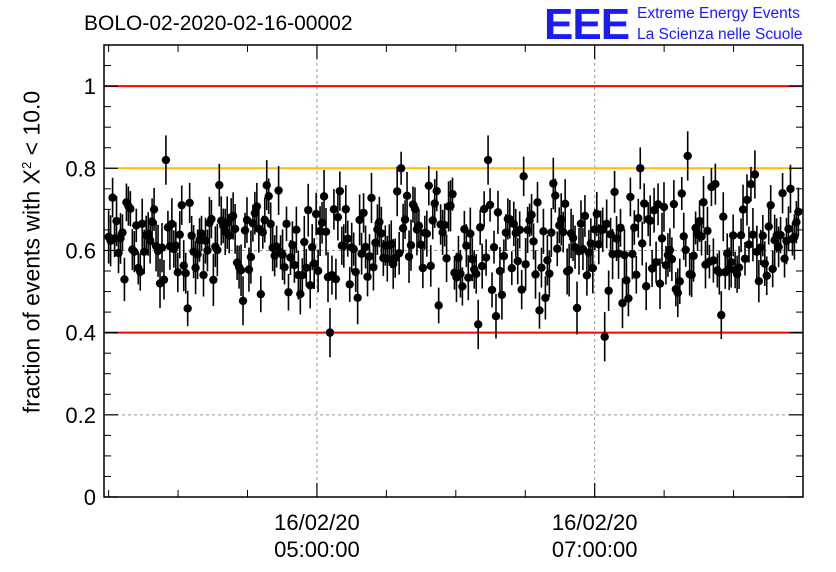  What do you see at coordinates (595, 522) in the screenshot?
I see `x-tick-label-date: 16/02/20` at bounding box center [595, 522].